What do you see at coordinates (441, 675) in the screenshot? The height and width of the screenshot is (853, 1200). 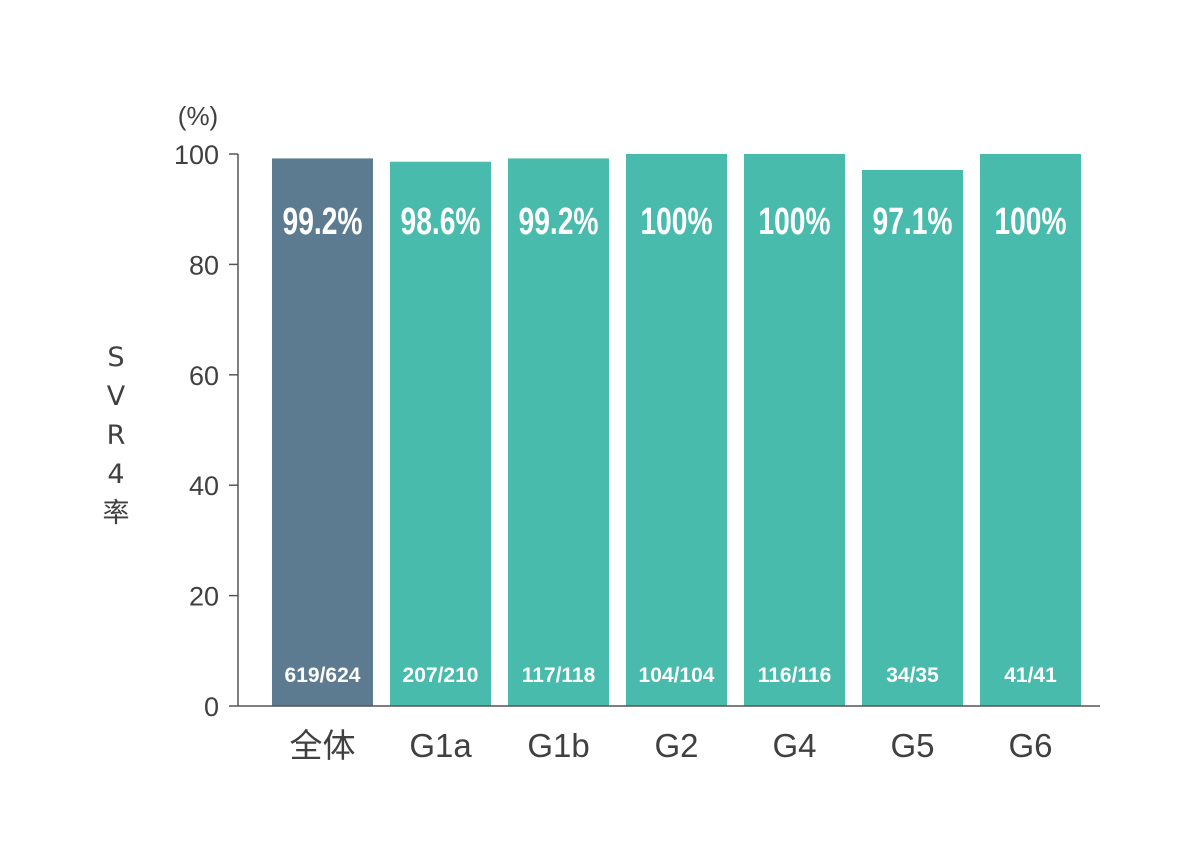 I see `bar-count-label: 207/210` at bounding box center [441, 675].